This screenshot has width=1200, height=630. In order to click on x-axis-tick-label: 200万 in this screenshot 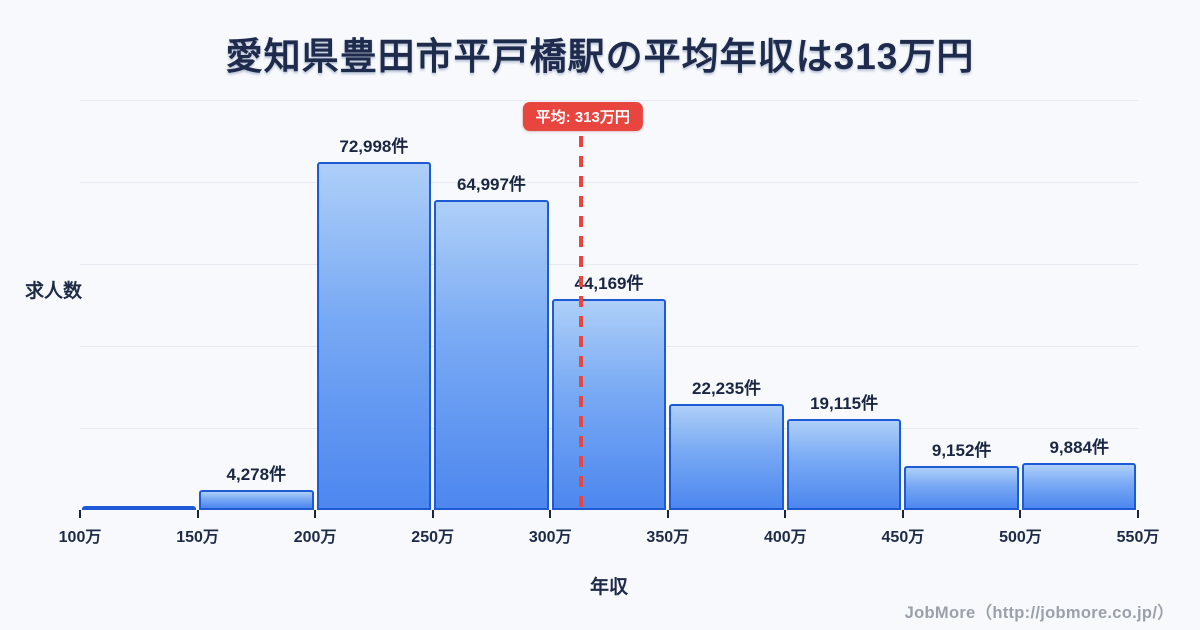, I will do `click(315, 537)`.